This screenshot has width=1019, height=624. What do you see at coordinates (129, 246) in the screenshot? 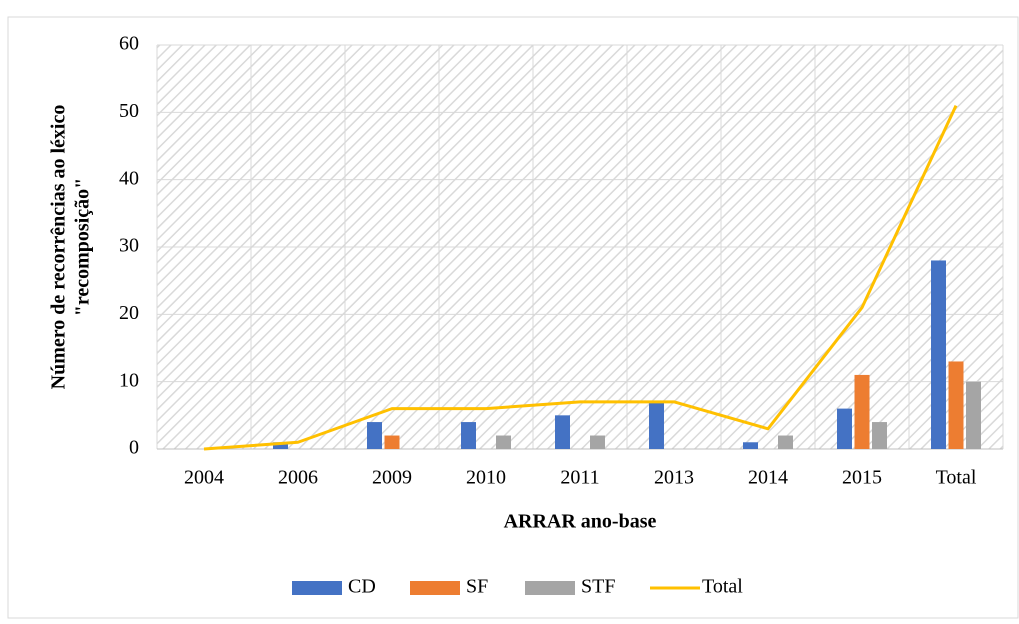
I see `y-tick-label: 30` at bounding box center [129, 246].